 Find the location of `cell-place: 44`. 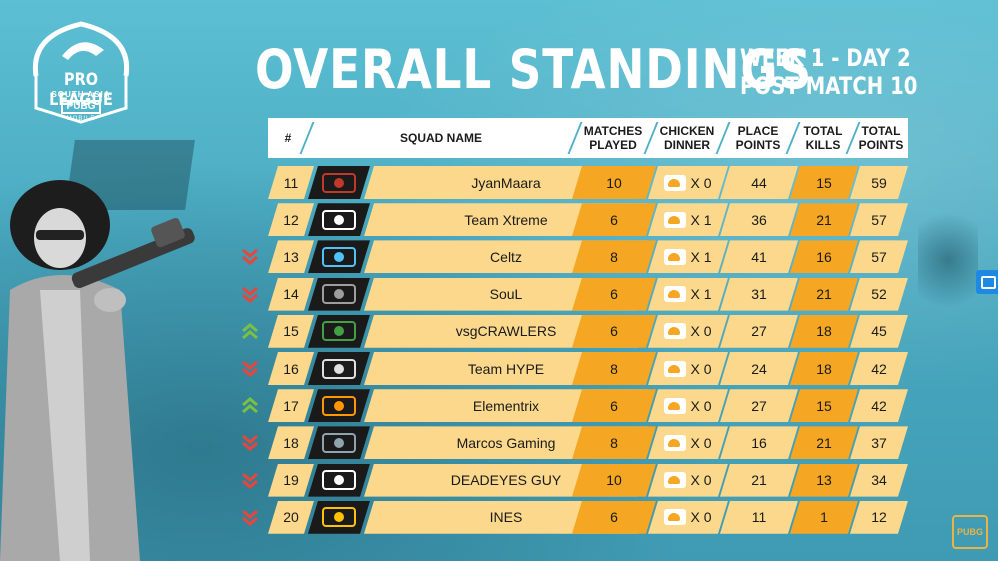

cell-place: 44 is located at coordinates (759, 182).